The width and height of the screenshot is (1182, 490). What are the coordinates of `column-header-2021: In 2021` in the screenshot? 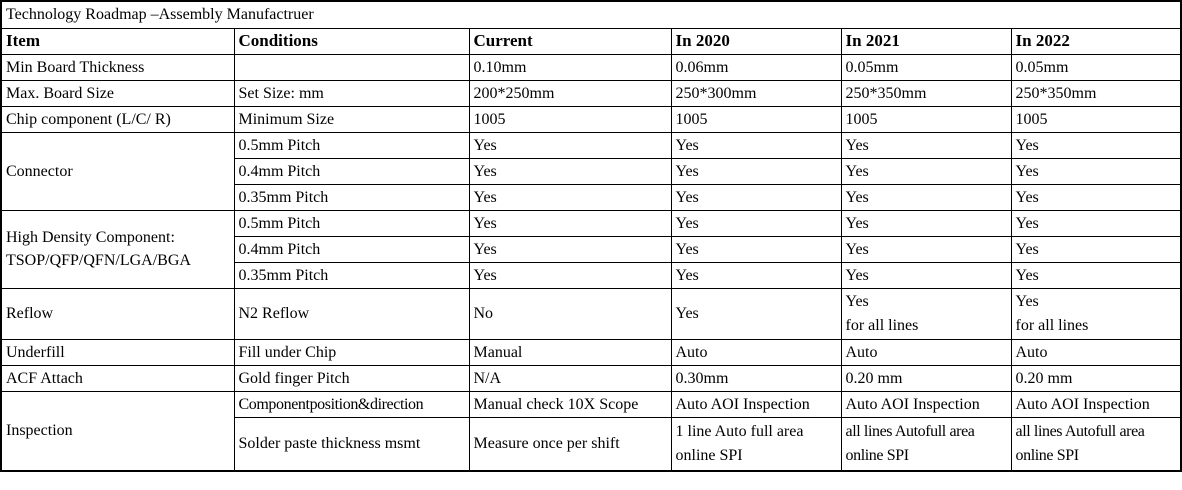 It's located at (926, 41).